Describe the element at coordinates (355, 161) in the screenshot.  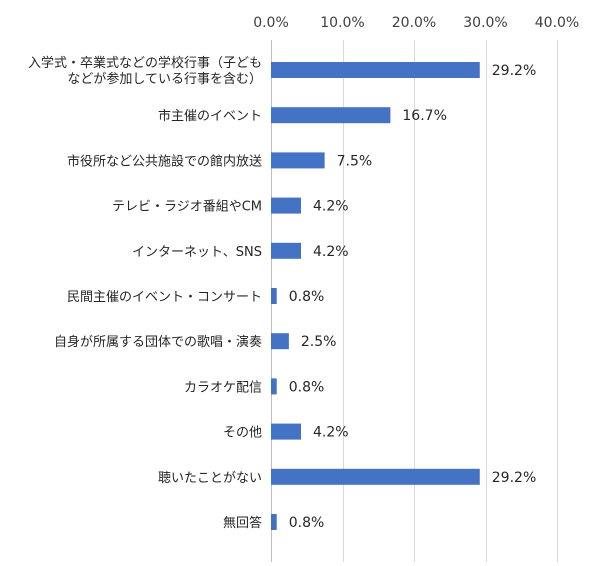
I see `data-label: 7.5%` at that location.